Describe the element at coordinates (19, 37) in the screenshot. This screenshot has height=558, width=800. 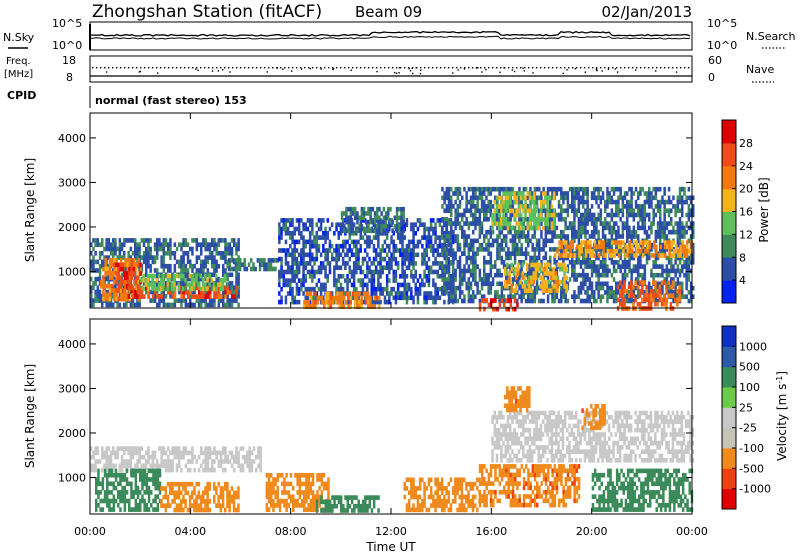
I see `nsky-label: N.Sky` at that location.